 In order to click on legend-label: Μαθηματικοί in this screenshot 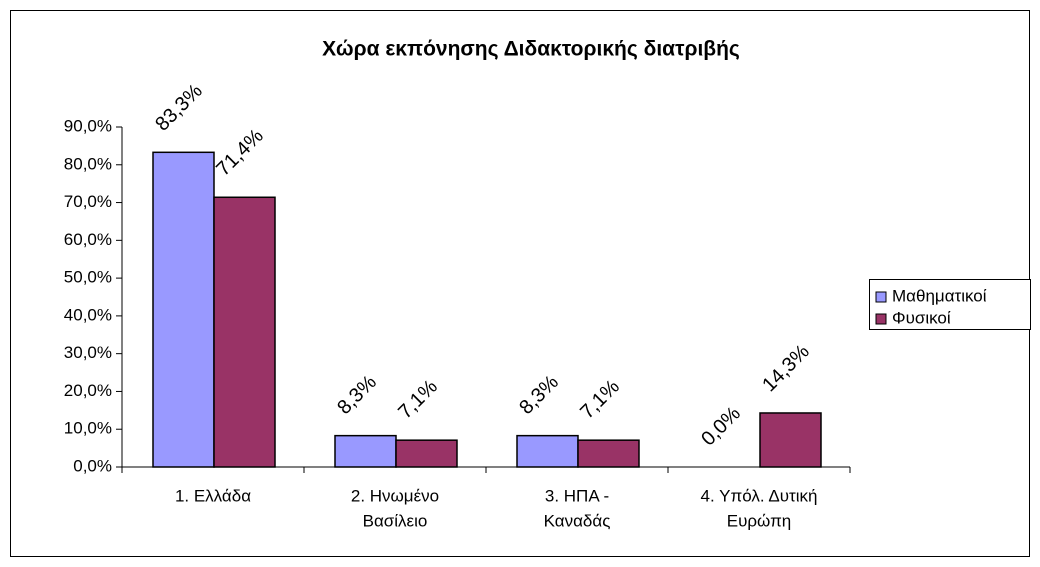, I will do `click(939, 295)`.